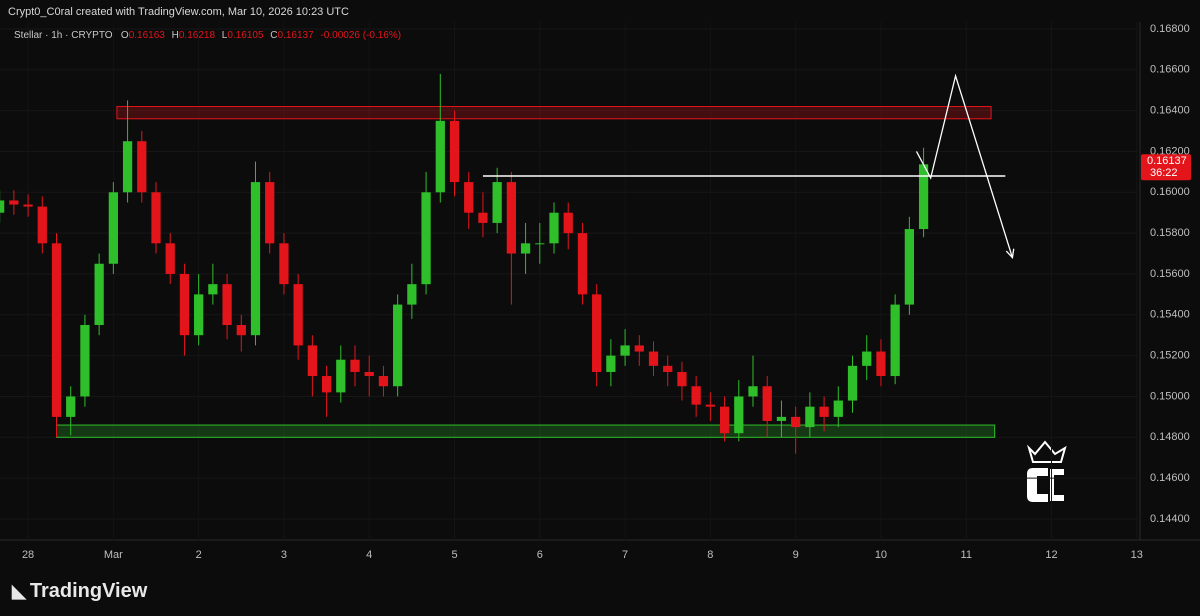 The image size is (1200, 616). What do you see at coordinates (540, 555) in the screenshot?
I see `x-tick-label: 6` at bounding box center [540, 555].